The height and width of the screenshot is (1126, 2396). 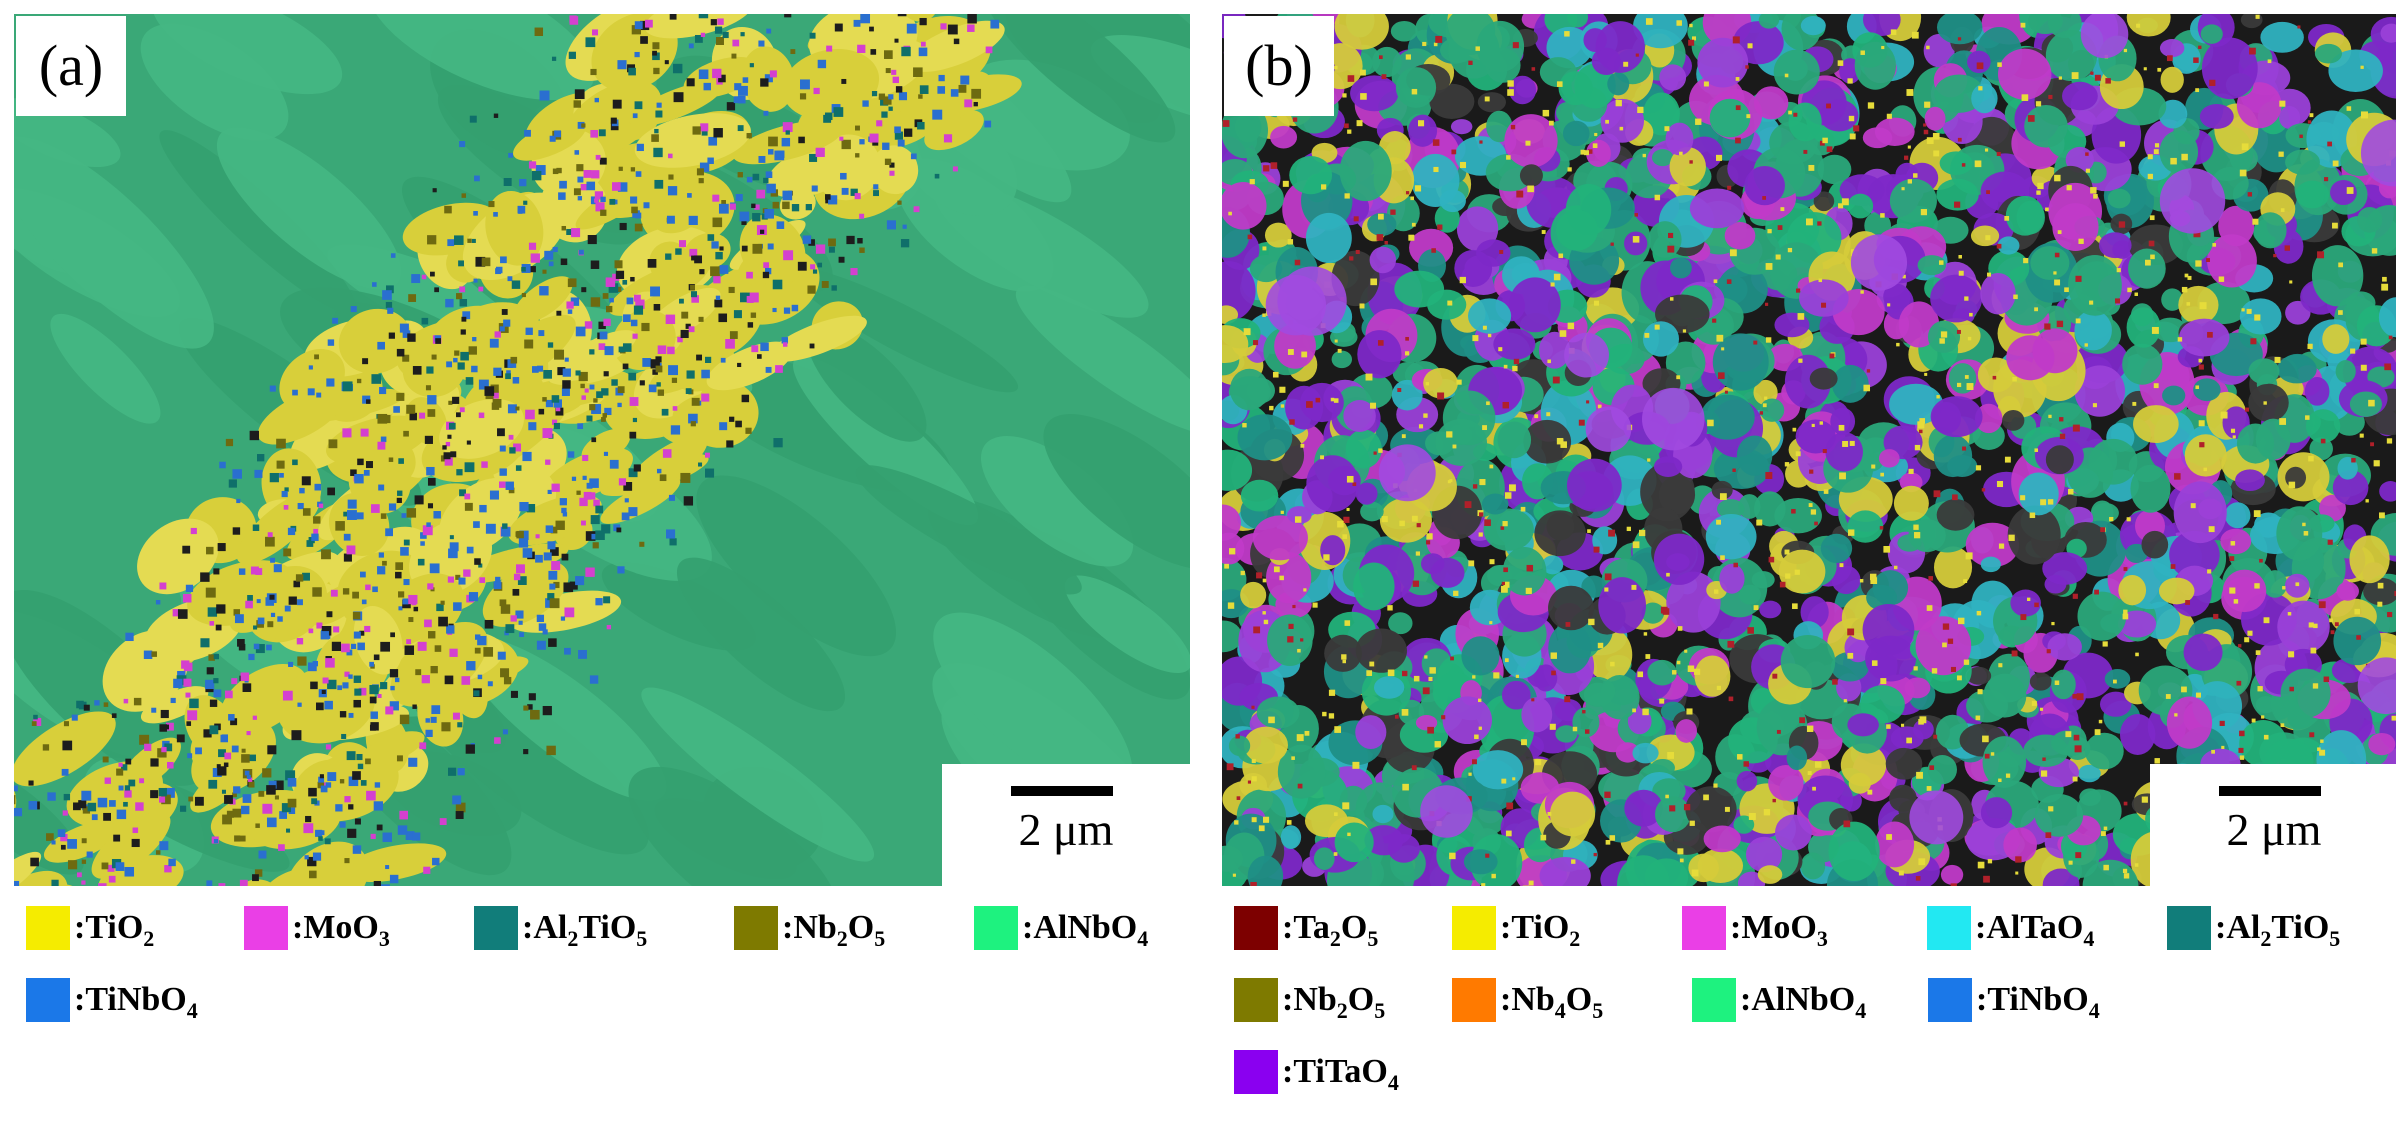 I want to click on legend-label: :MoO3, so click(x=341, y=930).